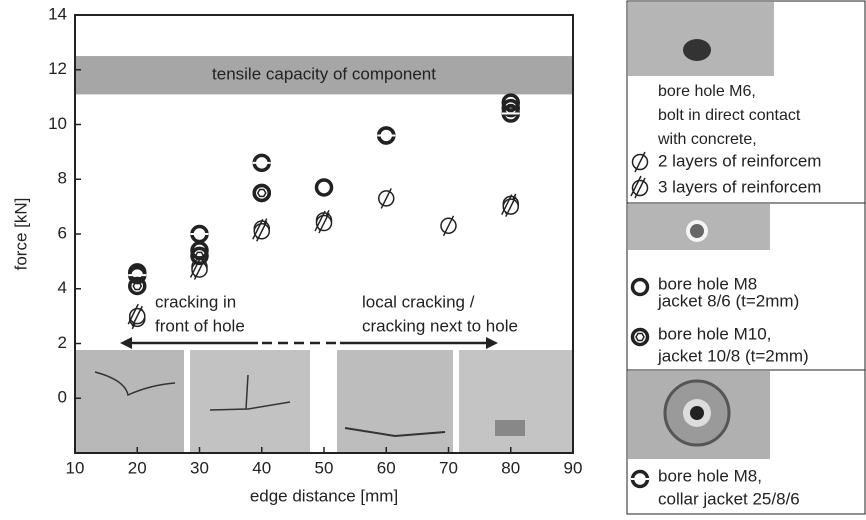 The image size is (866, 520). Describe the element at coordinates (729, 498) in the screenshot. I see `legend-label: collar jacket 25/8/6` at that location.